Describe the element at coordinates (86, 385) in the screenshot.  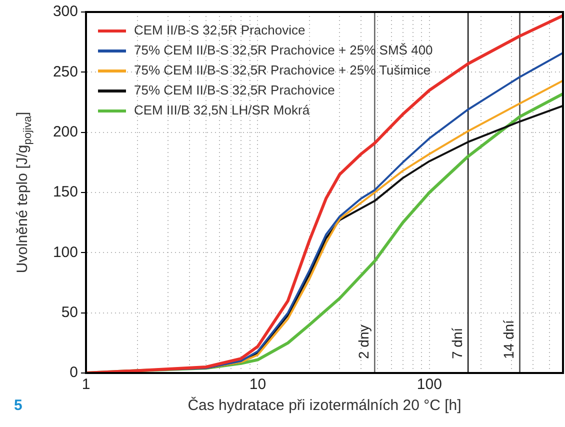
I see `x-tick-label: 1` at that location.